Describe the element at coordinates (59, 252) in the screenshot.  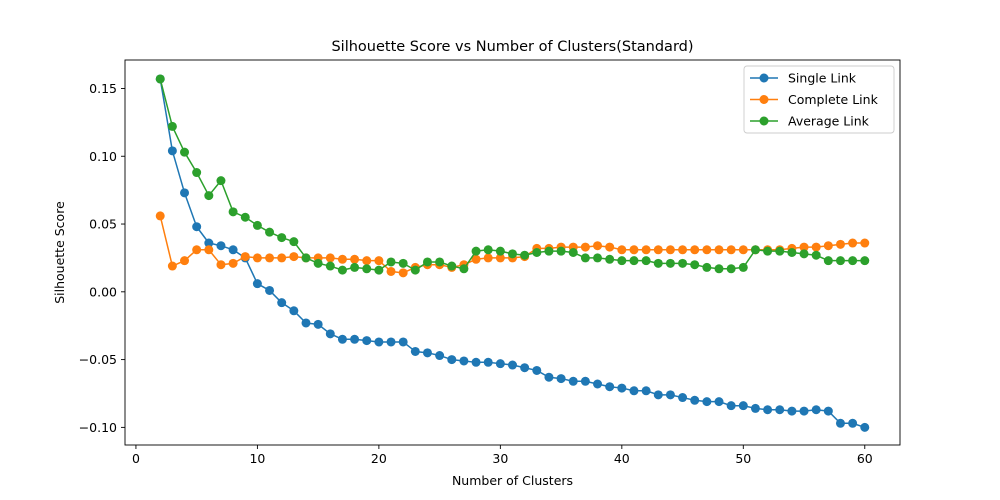
I see `y-axis-label: Silhouette Score` at that location.